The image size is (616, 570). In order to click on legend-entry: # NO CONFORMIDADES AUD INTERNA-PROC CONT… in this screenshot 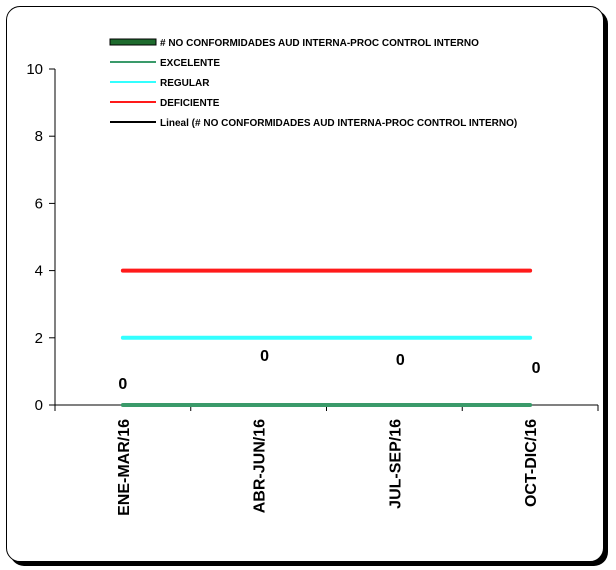, I will do `click(319, 43)`.